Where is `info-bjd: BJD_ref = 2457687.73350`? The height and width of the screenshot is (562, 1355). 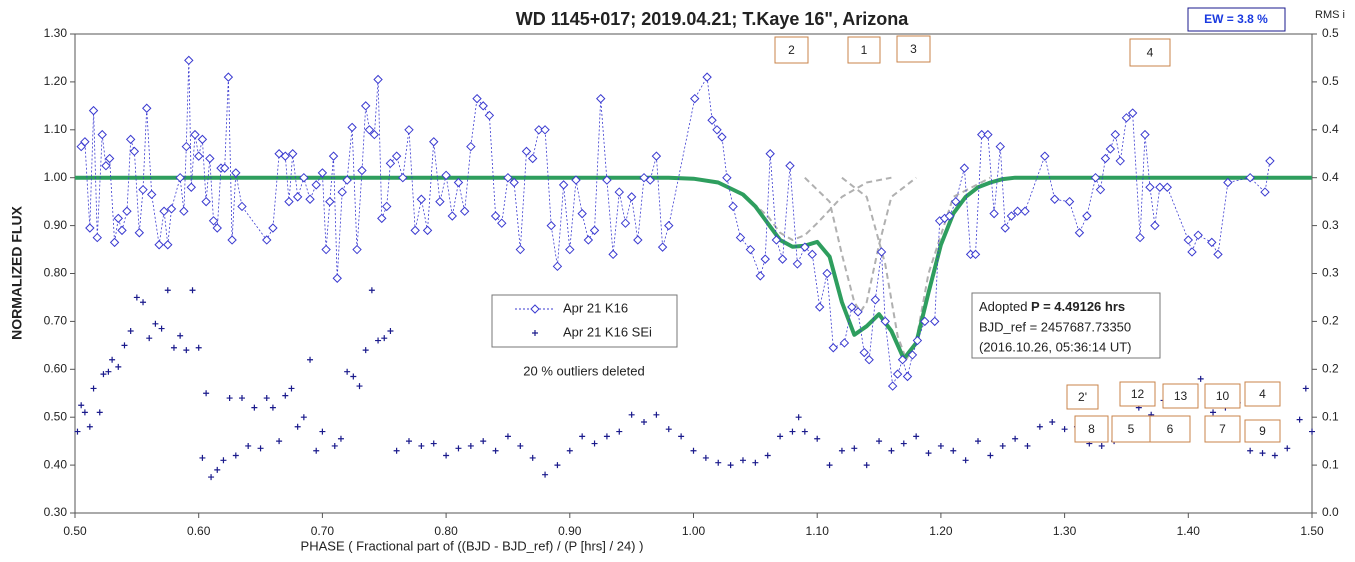
info-bjd: BJD_ref = 2457687.73350 is located at coordinates (1055, 326).